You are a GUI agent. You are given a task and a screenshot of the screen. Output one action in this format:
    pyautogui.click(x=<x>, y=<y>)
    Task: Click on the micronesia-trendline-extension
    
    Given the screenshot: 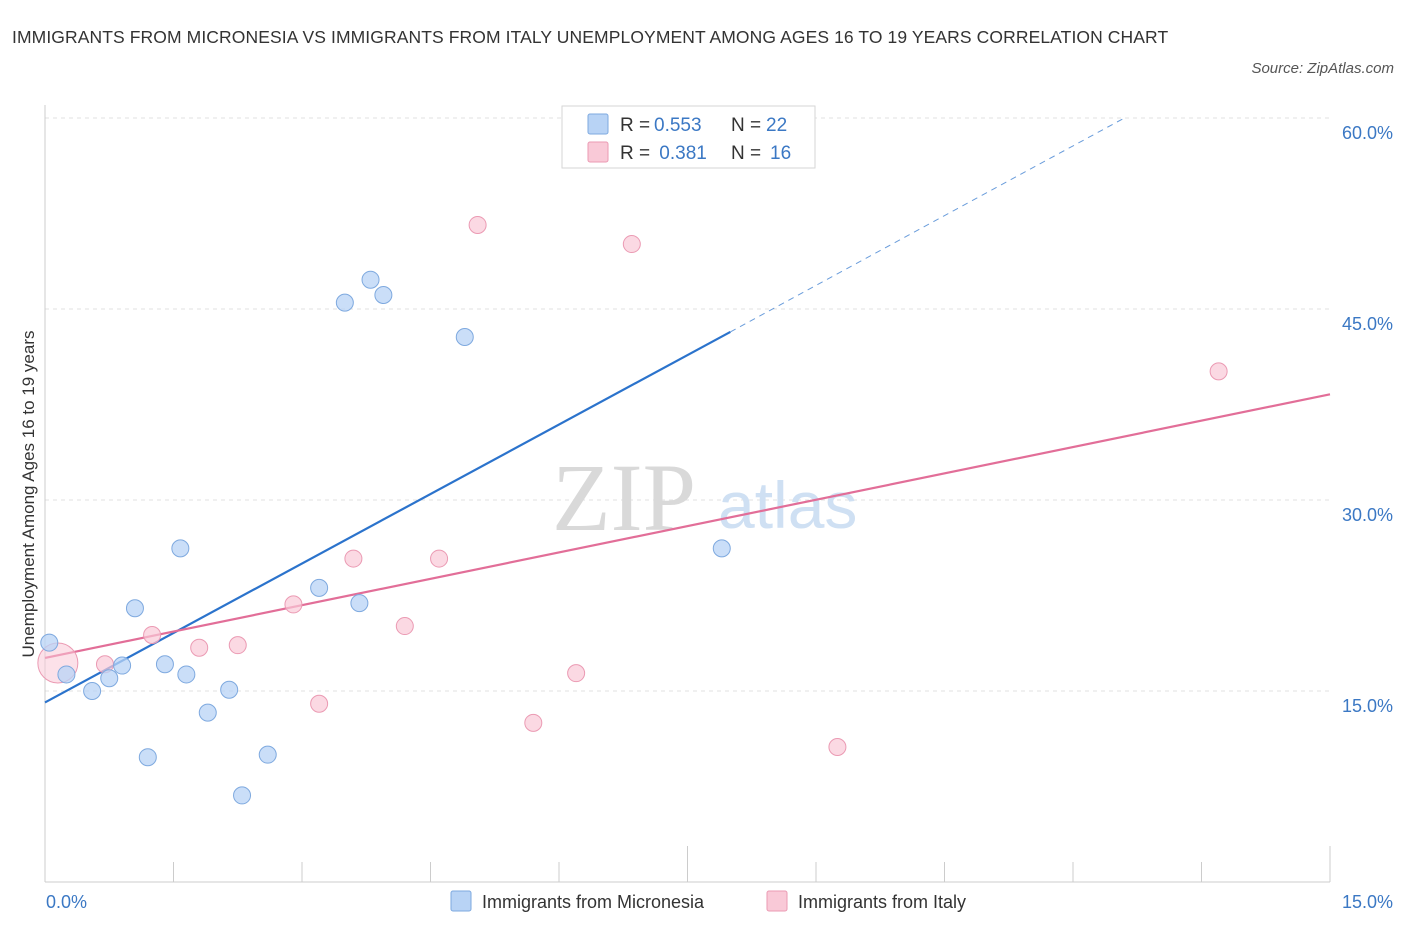 What is the action you would take?
    pyautogui.click(x=927, y=225)
    